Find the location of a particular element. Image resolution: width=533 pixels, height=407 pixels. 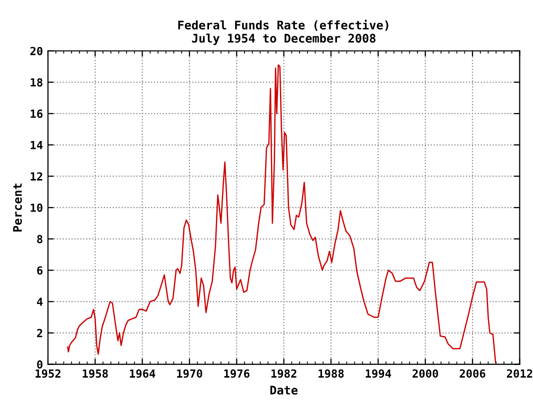

x-tick-label: 1988 is located at coordinates (331, 373).